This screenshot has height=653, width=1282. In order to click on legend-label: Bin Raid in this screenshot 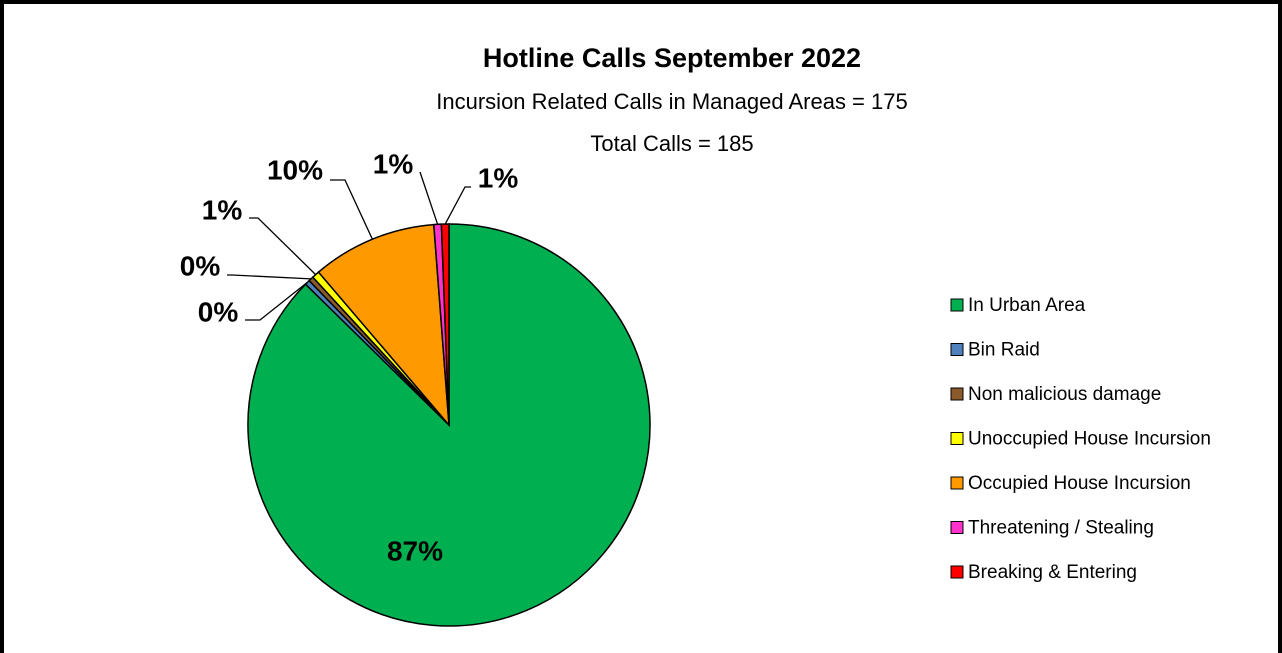, I will do `click(1004, 350)`.